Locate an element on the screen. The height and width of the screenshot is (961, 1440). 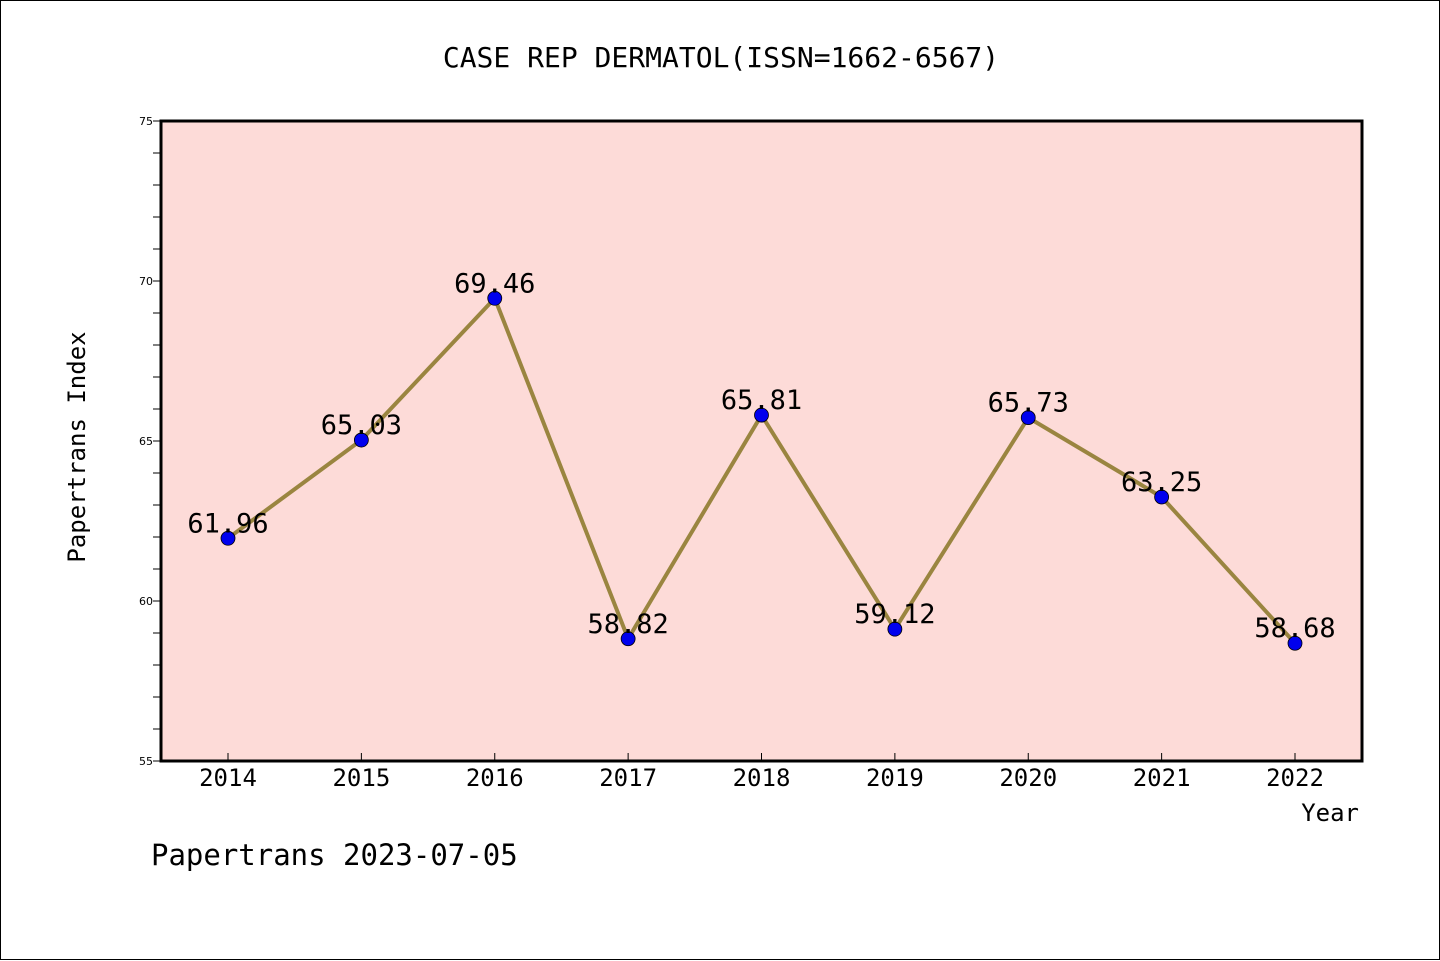
data-label: 61.96 is located at coordinates (227, 523).